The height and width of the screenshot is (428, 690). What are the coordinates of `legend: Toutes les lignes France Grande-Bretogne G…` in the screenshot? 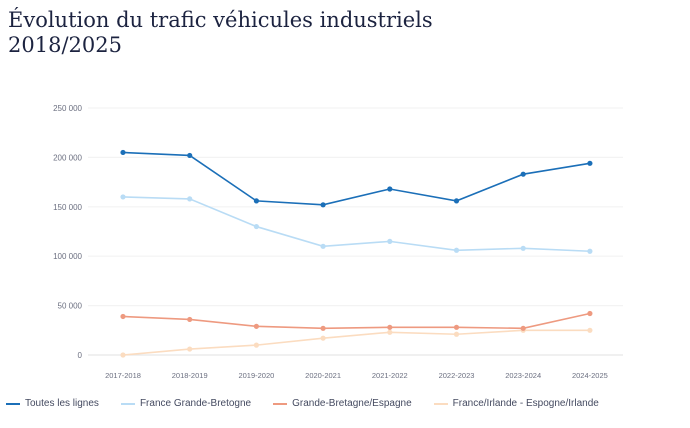 It's located at (302, 403).